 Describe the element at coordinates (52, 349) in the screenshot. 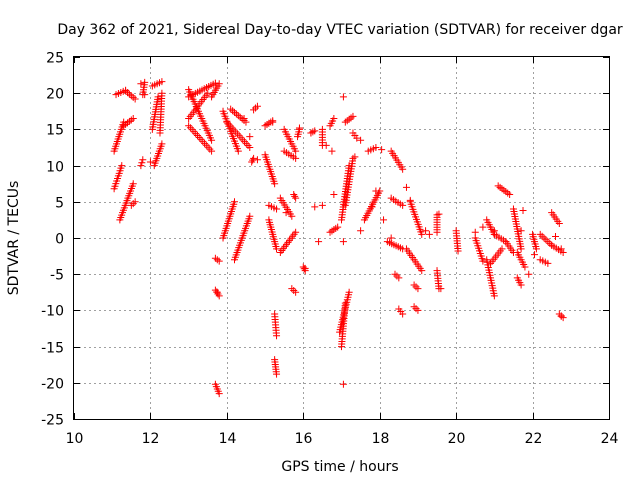

I see `y-tick-label: -15` at that location.